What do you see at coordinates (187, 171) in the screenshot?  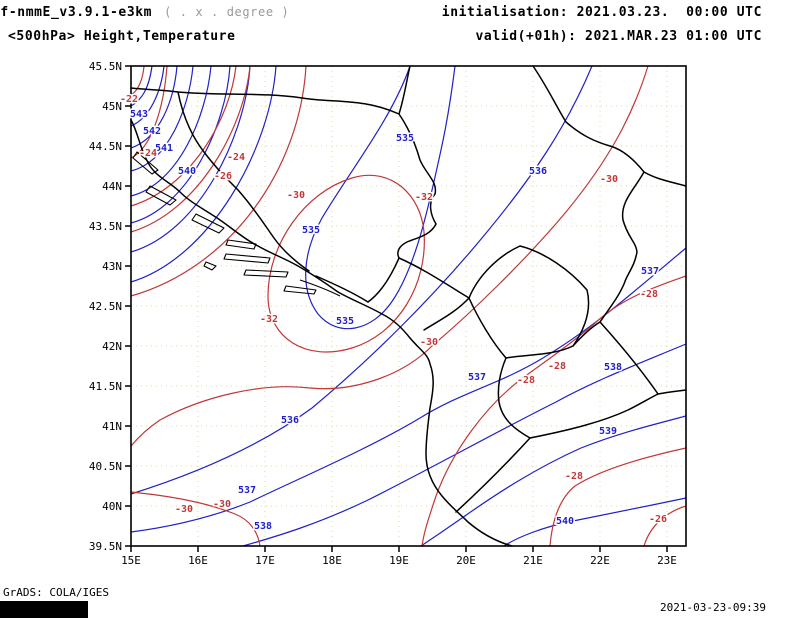 I see `height-contour-label: 540` at bounding box center [187, 171].